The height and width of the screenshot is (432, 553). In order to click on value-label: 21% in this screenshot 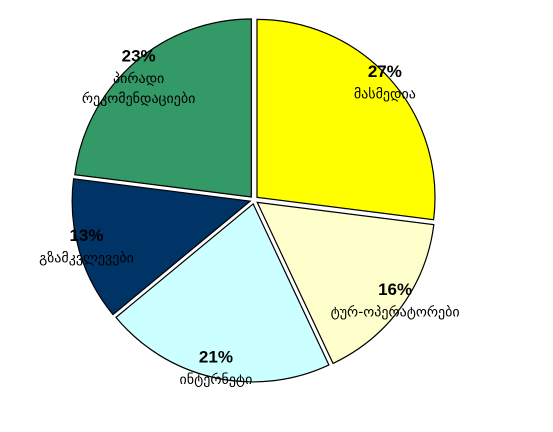, I will do `click(216, 357)`.